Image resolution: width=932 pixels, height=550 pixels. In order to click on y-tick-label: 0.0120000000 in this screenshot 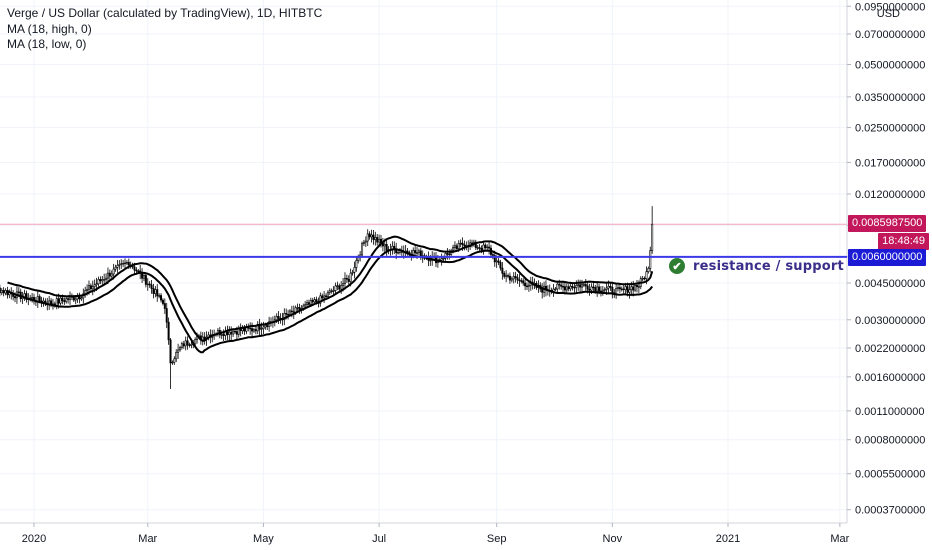, I will do `click(890, 195)`.